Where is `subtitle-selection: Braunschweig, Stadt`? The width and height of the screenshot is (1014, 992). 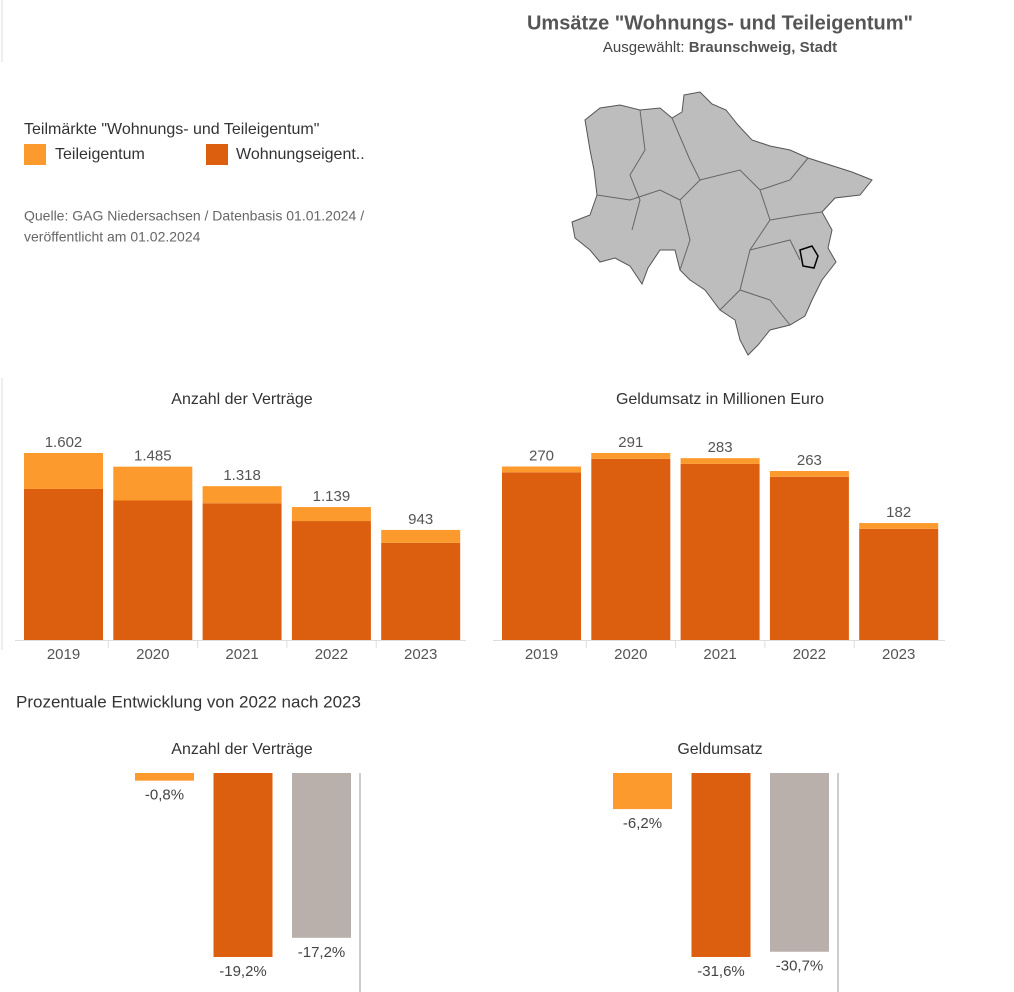 subtitle-selection: Braunschweig, Stadt is located at coordinates (763, 47).